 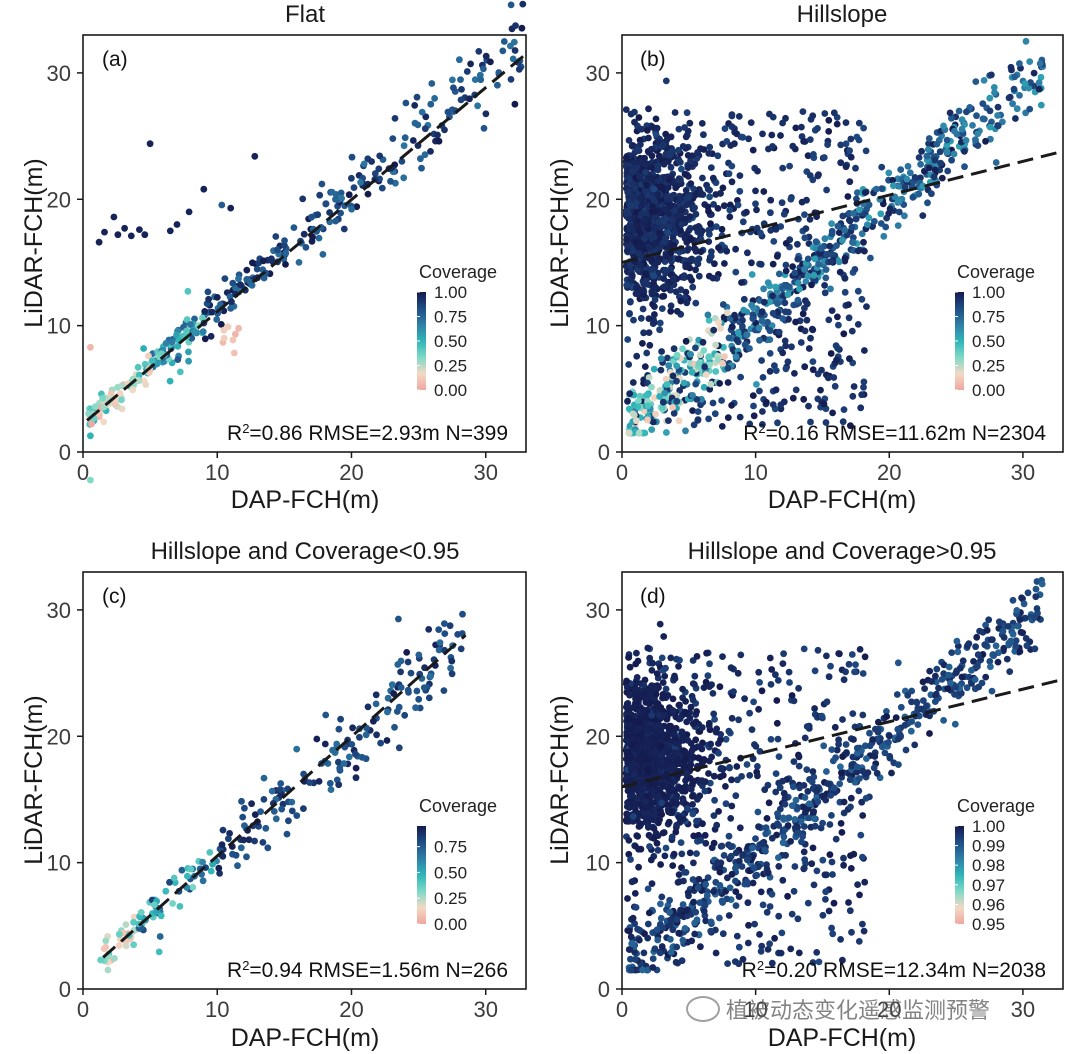 What do you see at coordinates (284, 796) in the screenshot?
I see `regression-line` at bounding box center [284, 796].